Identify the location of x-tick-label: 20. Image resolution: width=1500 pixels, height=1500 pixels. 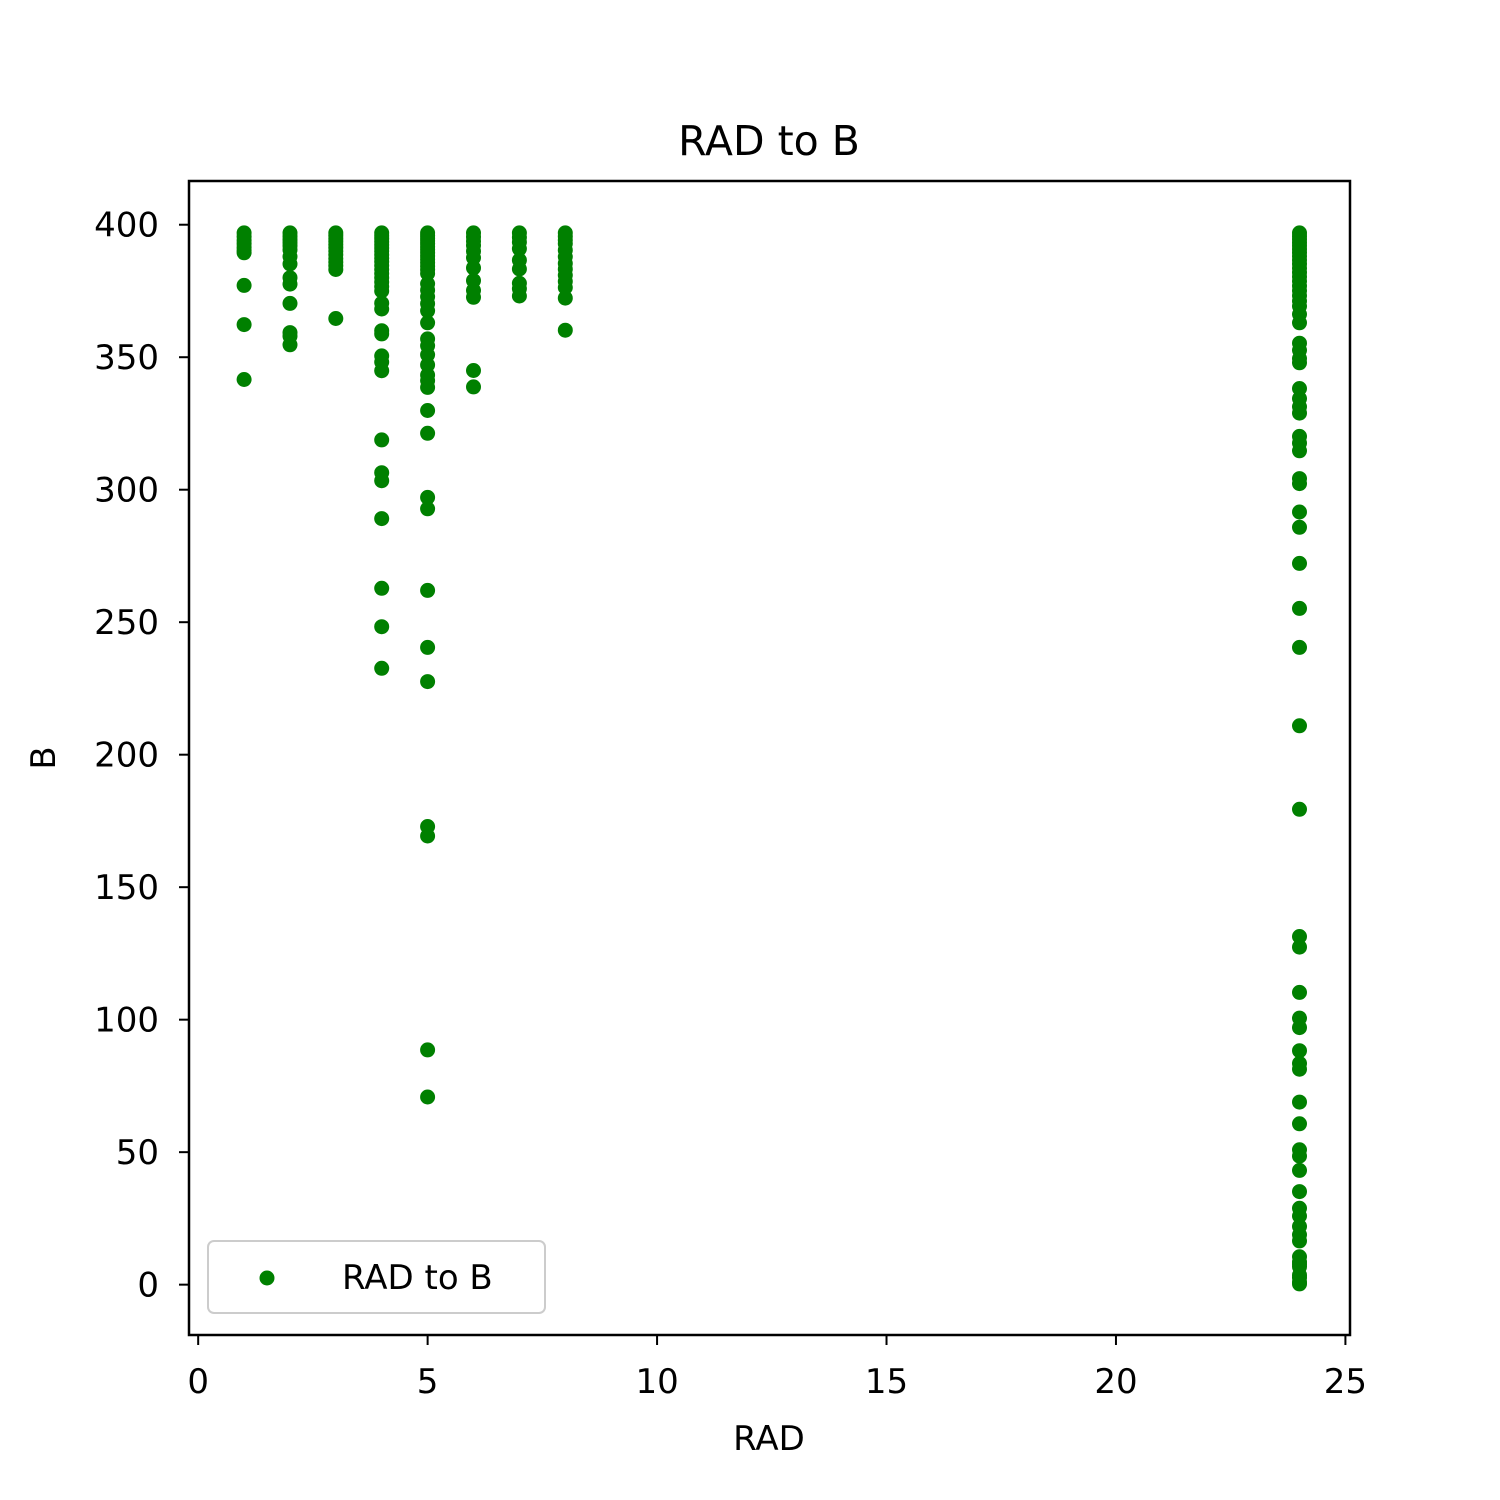
(1115, 1382).